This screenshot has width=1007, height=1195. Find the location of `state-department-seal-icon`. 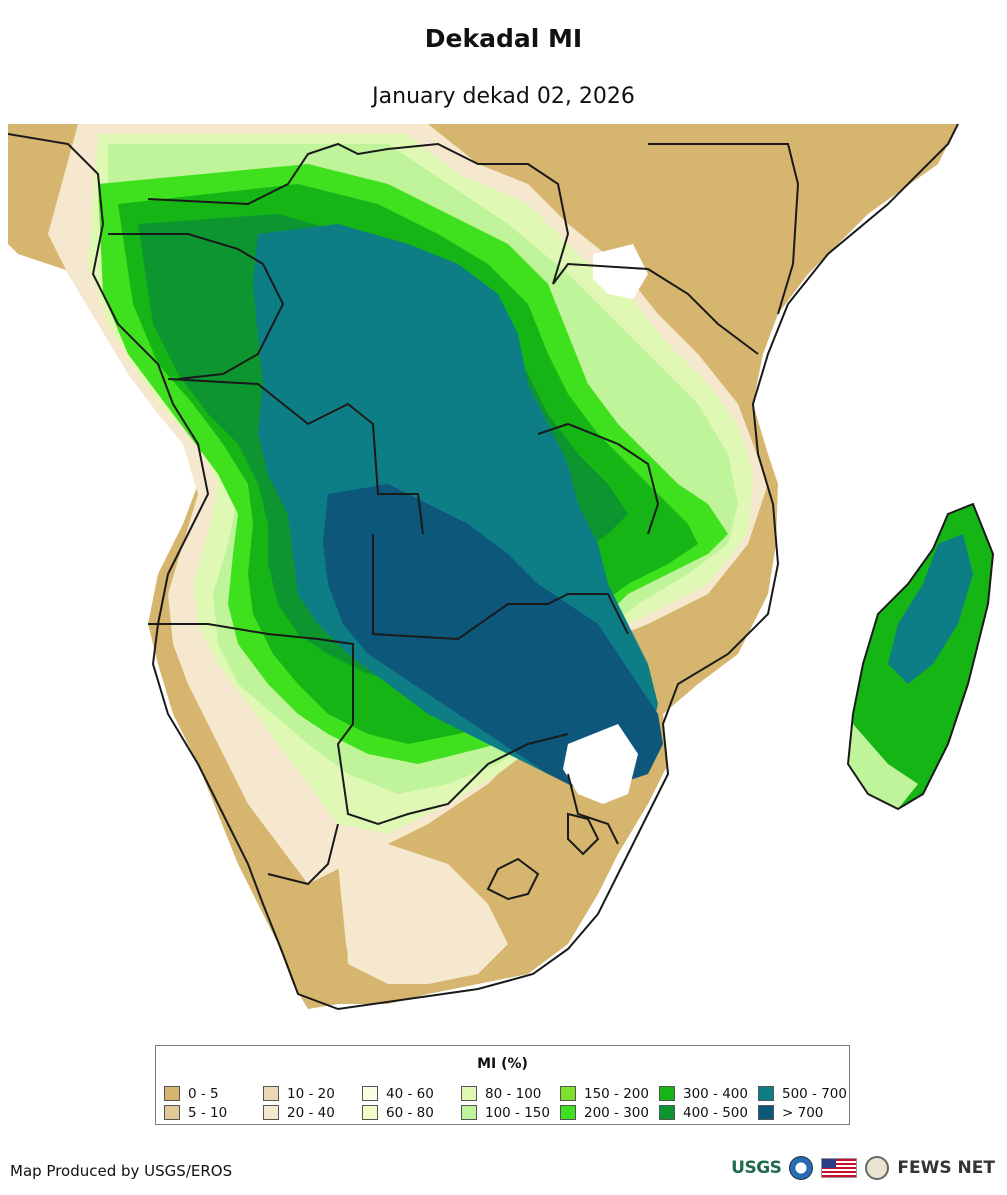

state-department-seal-icon is located at coordinates (877, 1168).